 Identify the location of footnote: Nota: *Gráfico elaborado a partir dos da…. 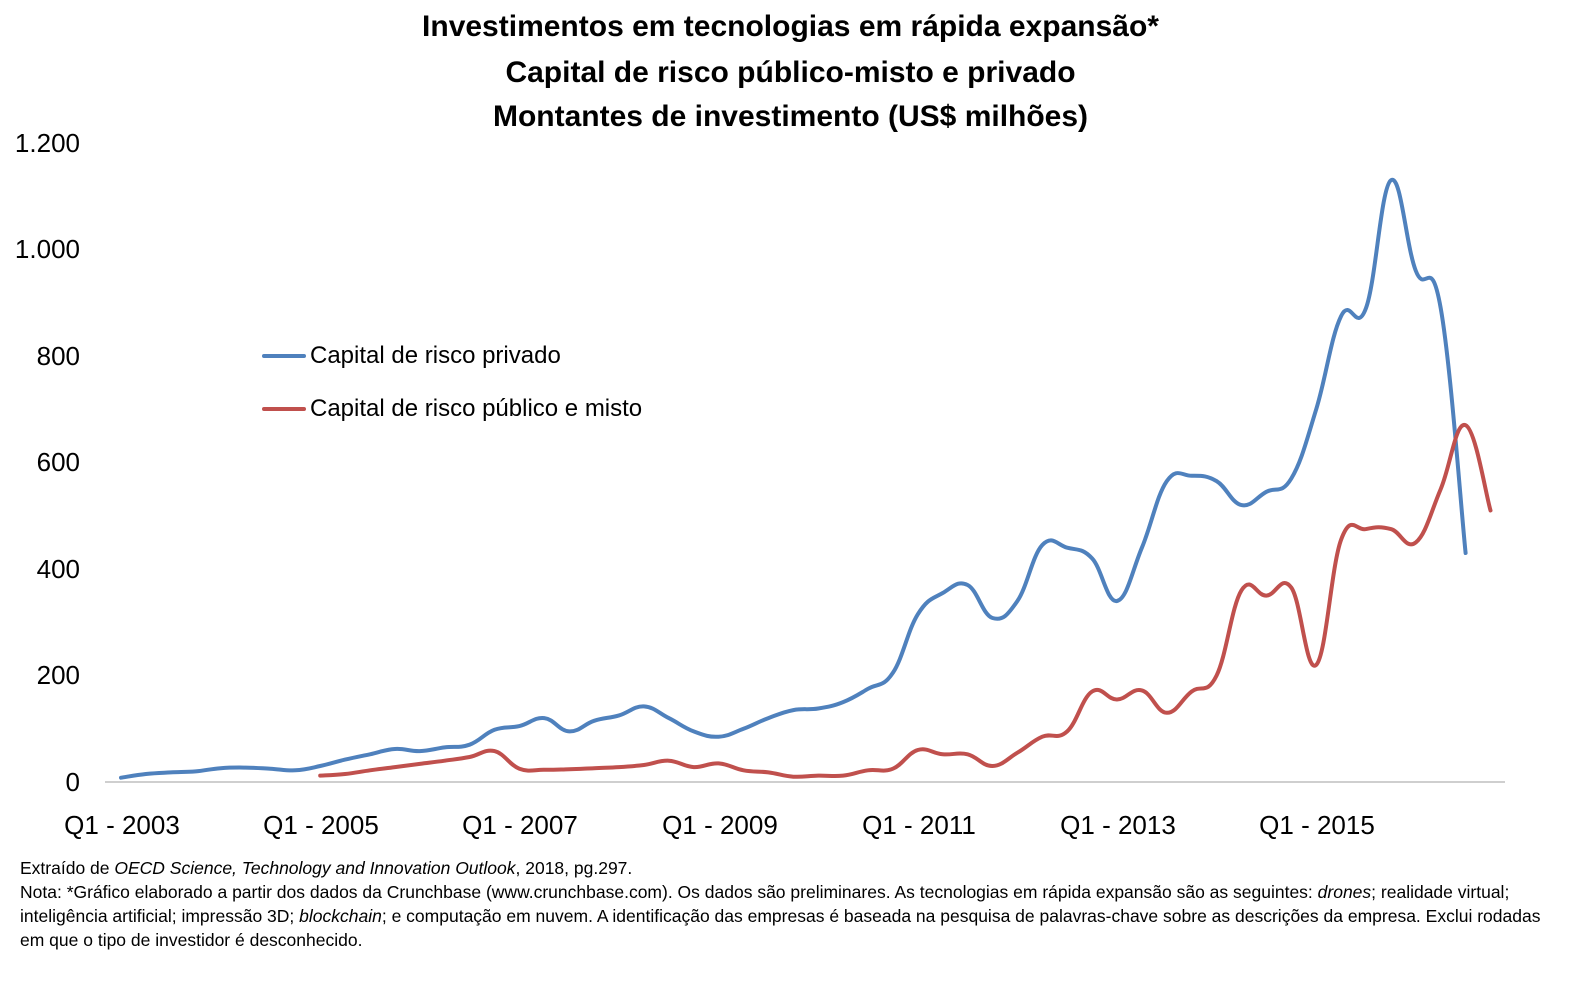
(792, 916).